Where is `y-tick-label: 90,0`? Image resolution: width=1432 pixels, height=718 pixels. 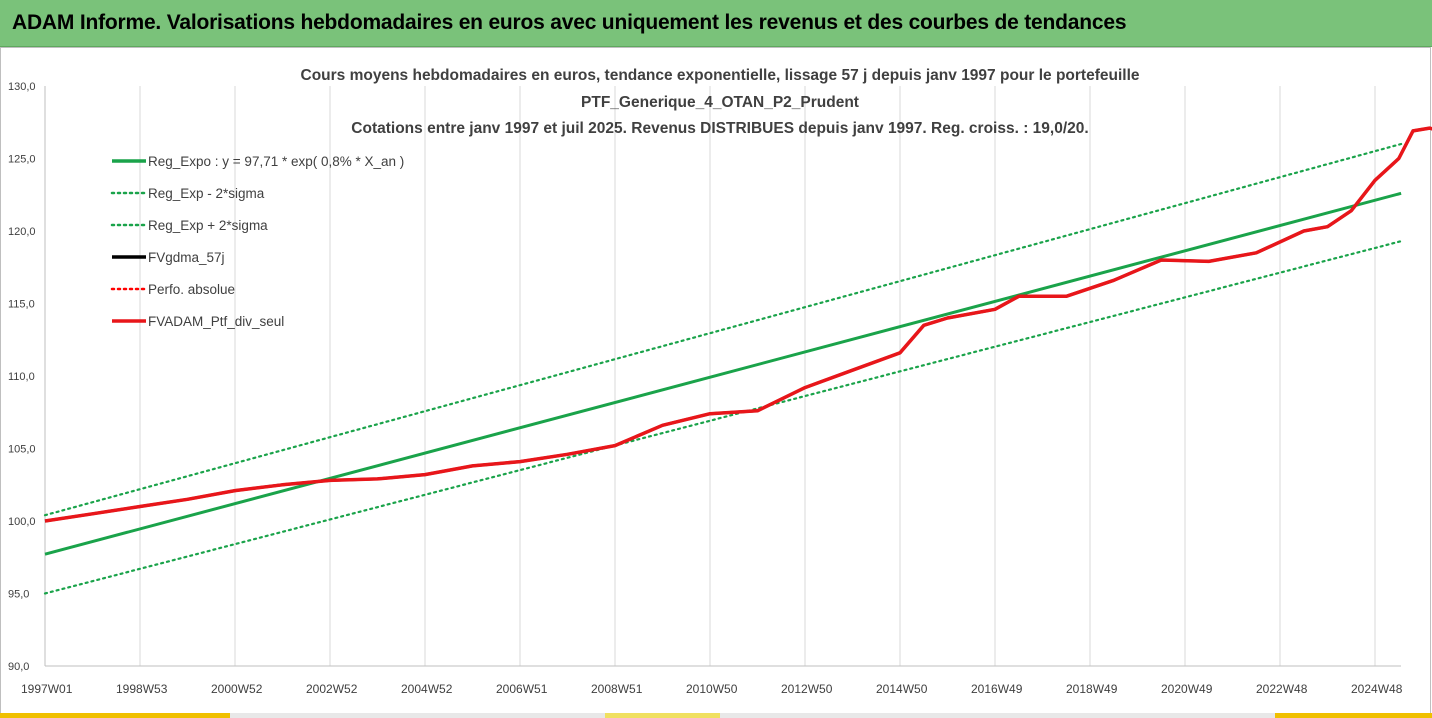 y-tick-label: 90,0 is located at coordinates (18, 667).